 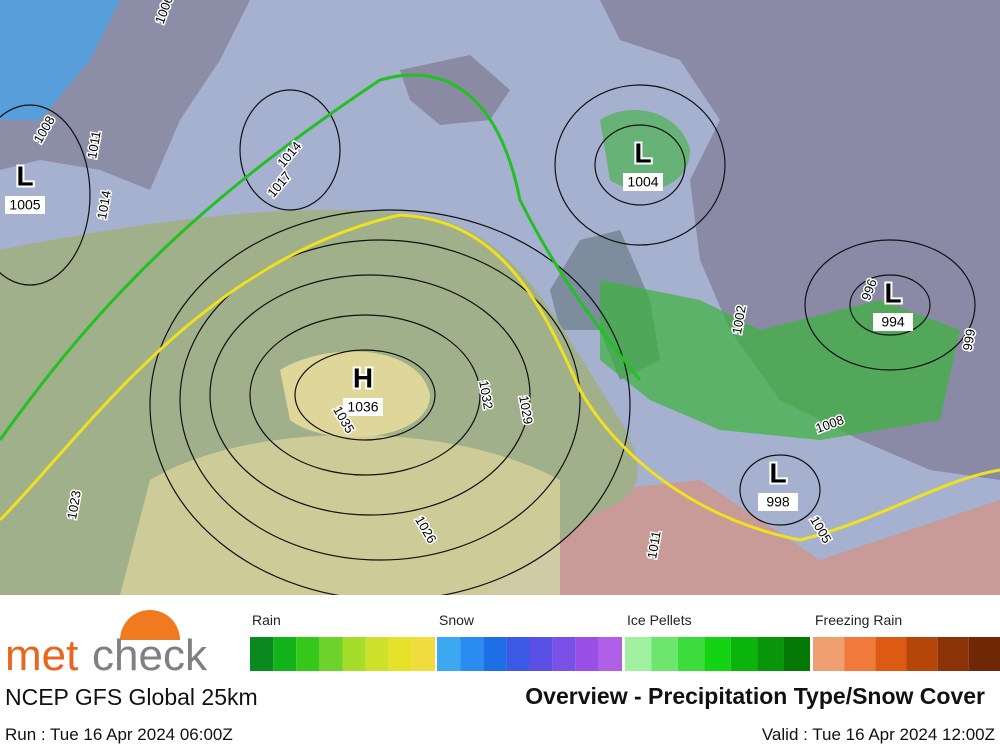 I want to click on iberia-med, so click(x=780, y=537).